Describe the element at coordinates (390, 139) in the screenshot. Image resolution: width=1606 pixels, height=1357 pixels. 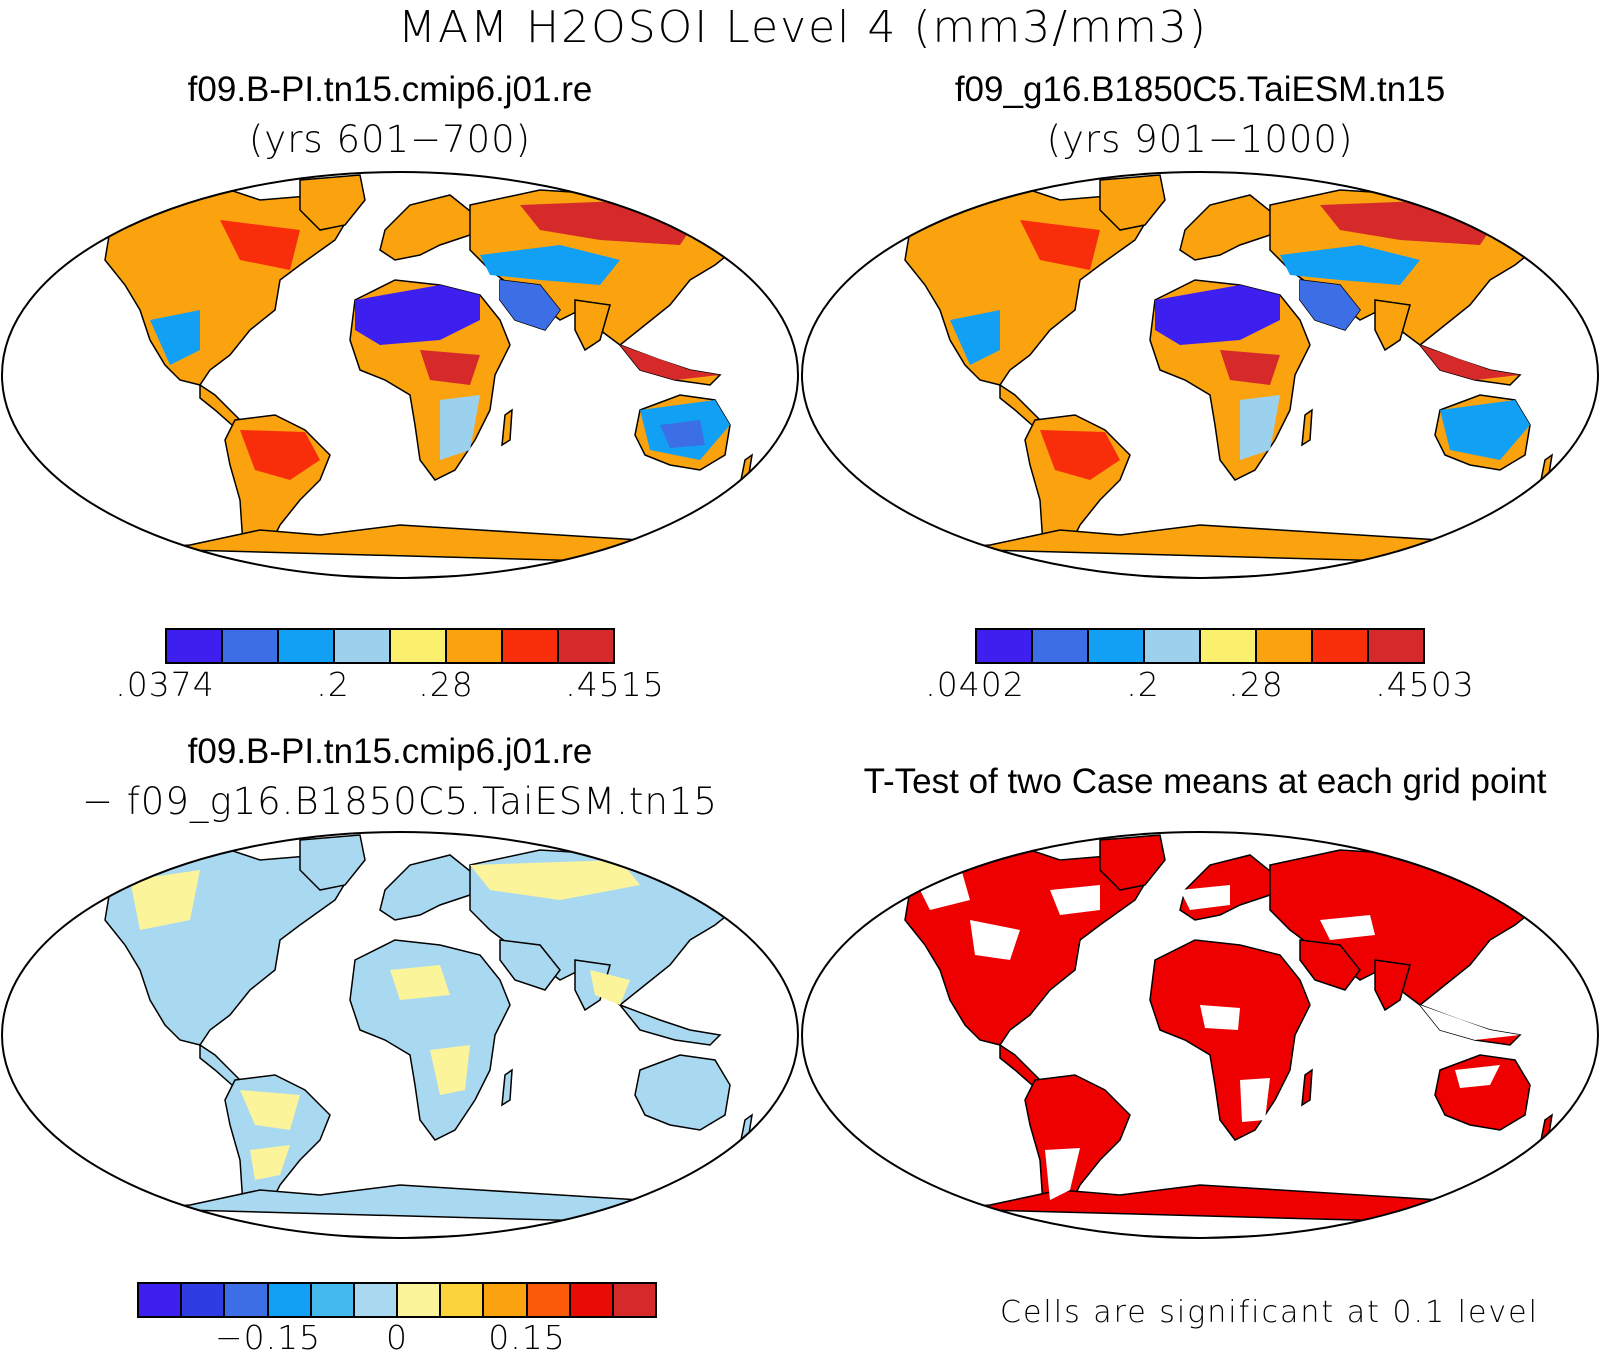
I see `panel-1-subtitle: (yrs 601−700)` at that location.